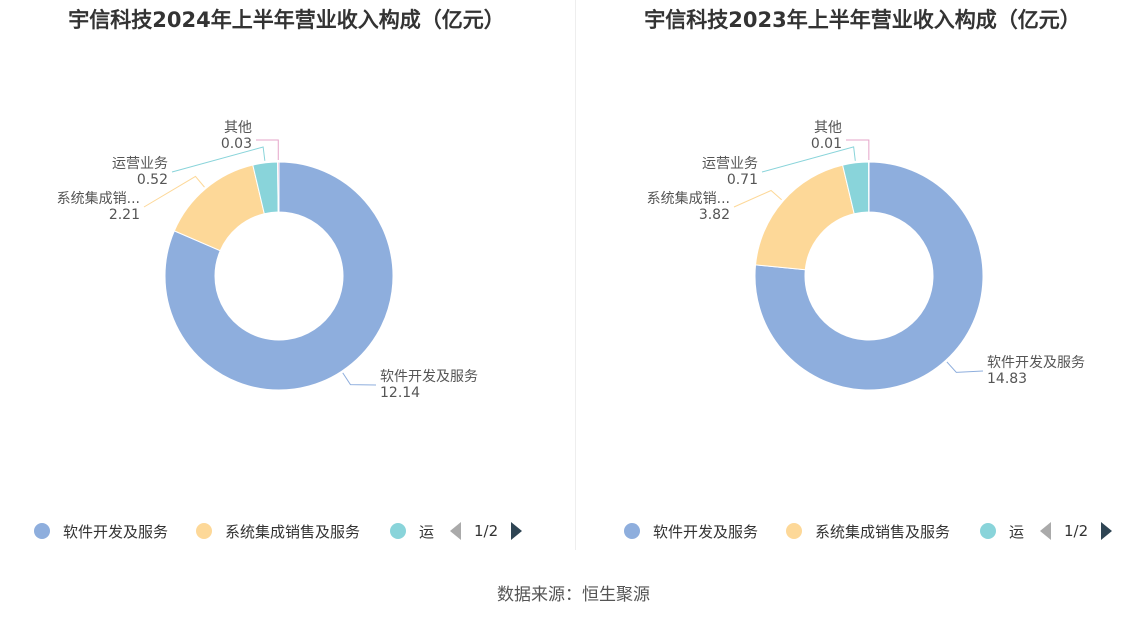 The height and width of the screenshot is (619, 1147). What do you see at coordinates (573, 595) in the screenshot?
I see `data-source: 数据来源：恒生聚源` at bounding box center [573, 595].